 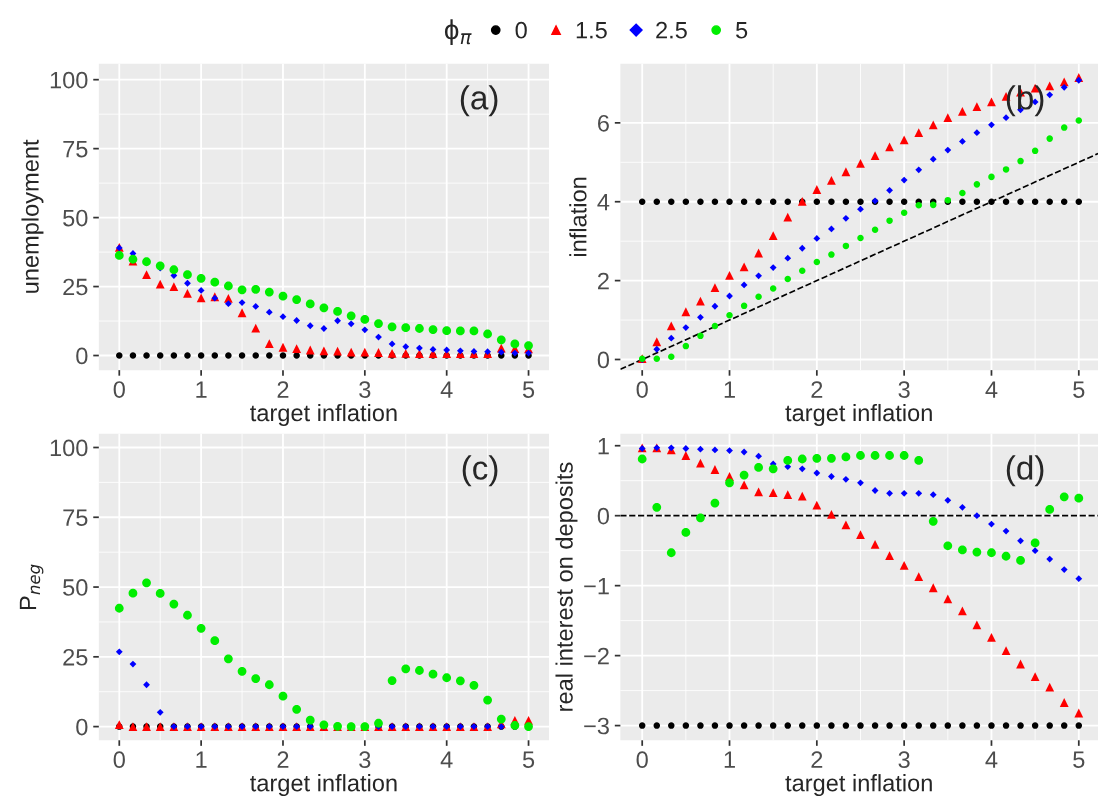 I want to click on y-tick-label: 1, so click(x=603, y=446).